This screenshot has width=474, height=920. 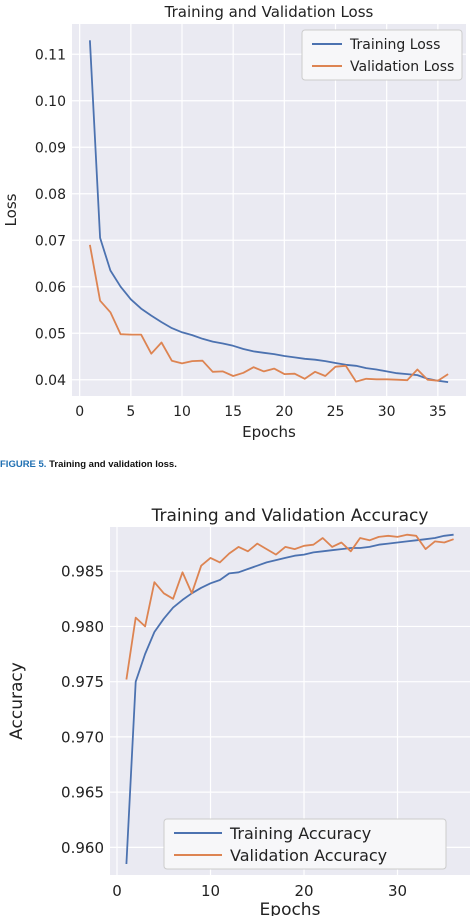 What do you see at coordinates (50, 381) in the screenshot?
I see `loss-y-tick-label: 0.04` at bounding box center [50, 381].